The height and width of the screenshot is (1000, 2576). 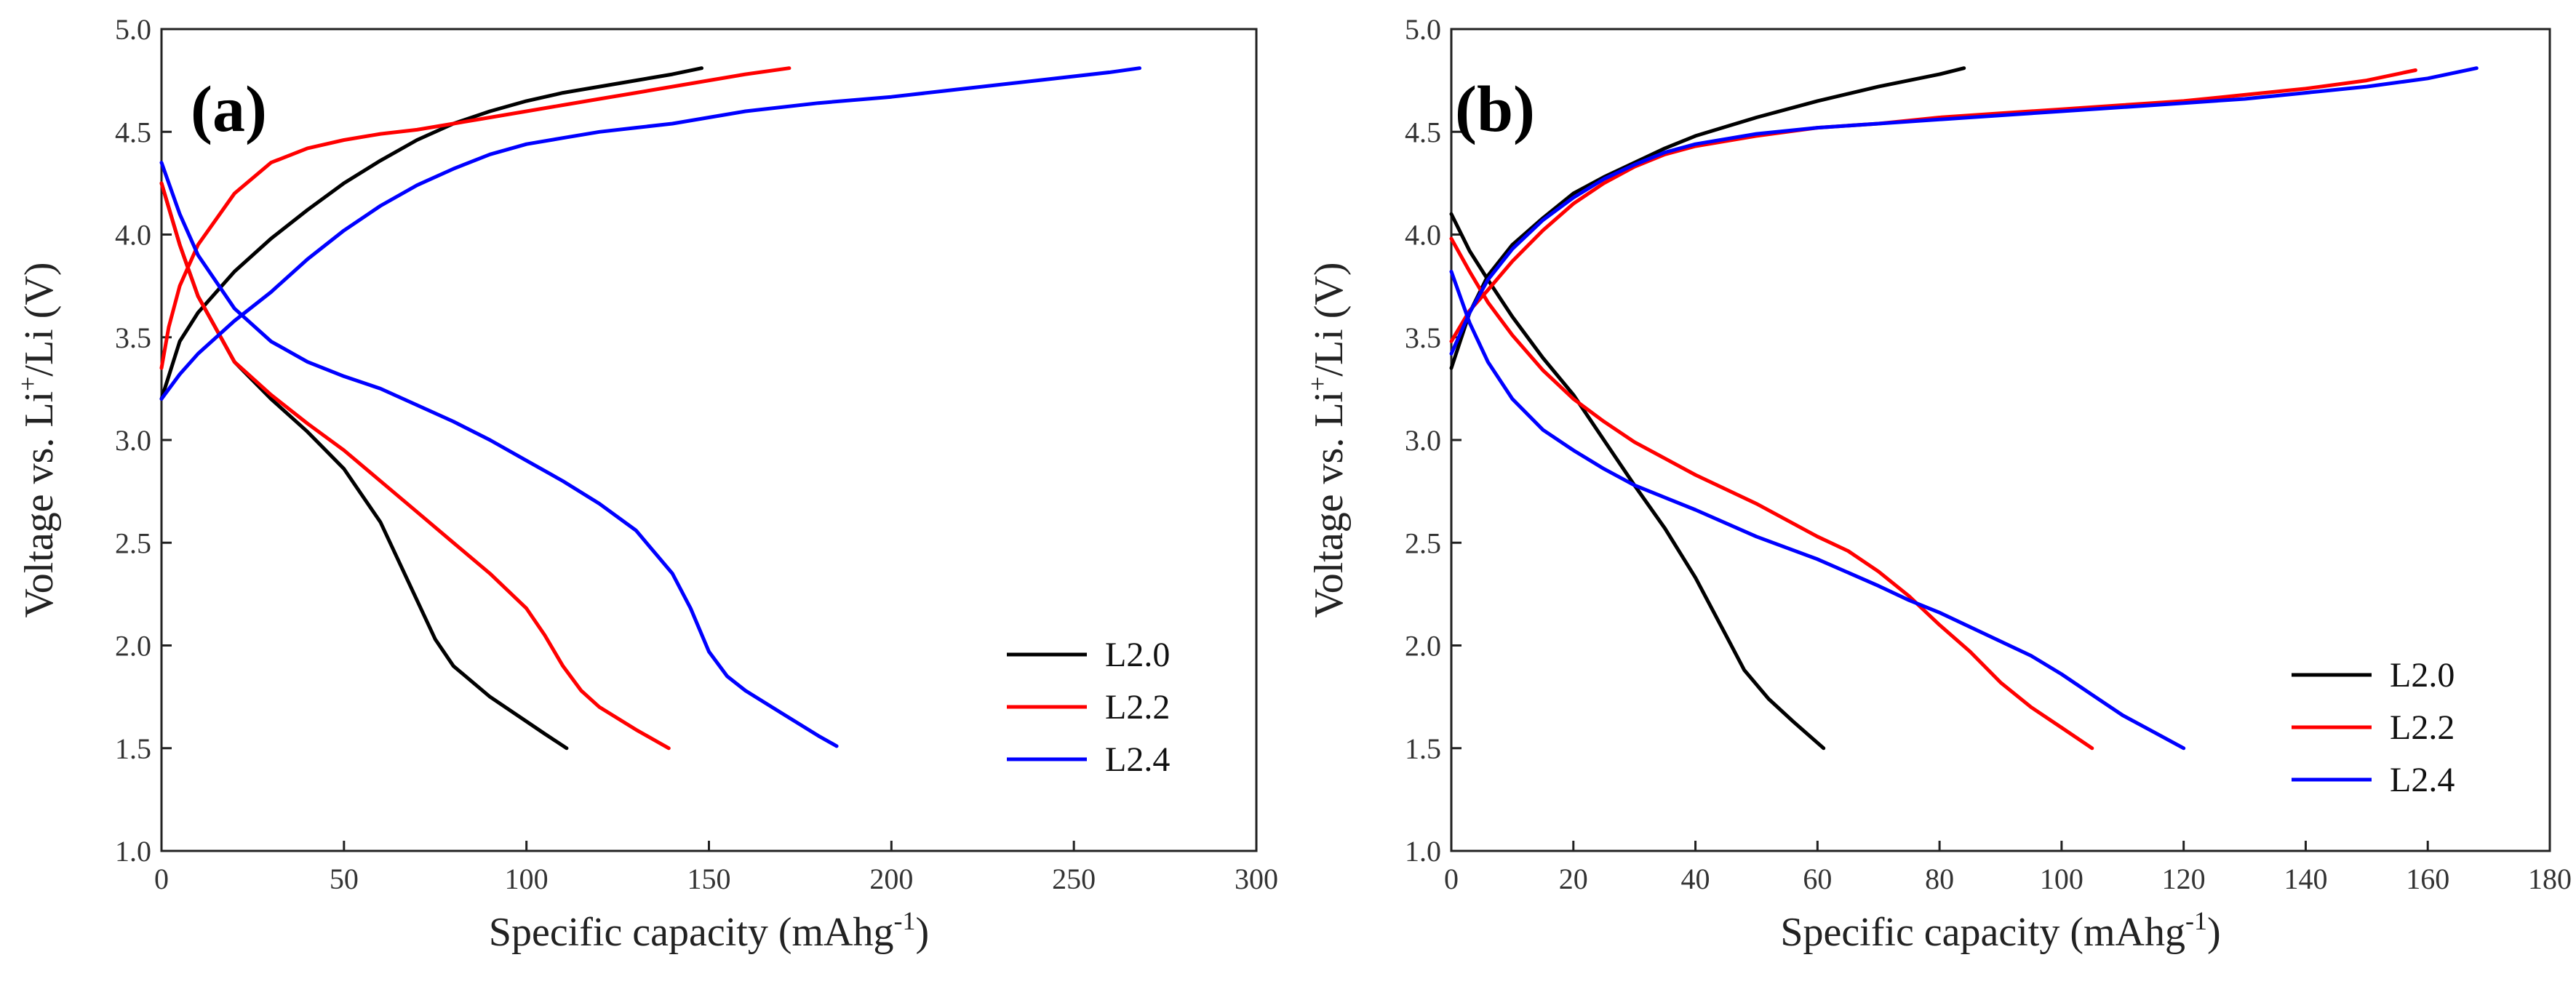 I want to click on x-axis-label-b: Specific capacity (mAhg-1), so click(x=2000, y=930).